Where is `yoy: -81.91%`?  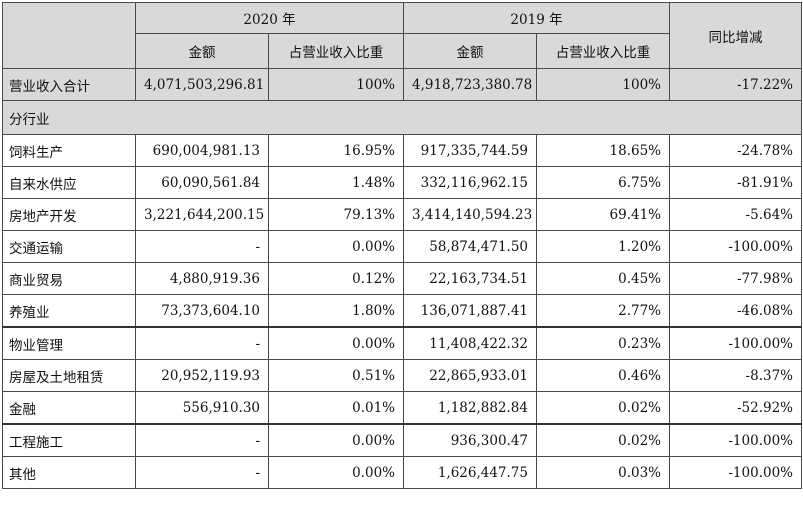
yoy: -81.91% is located at coordinates (735, 182).